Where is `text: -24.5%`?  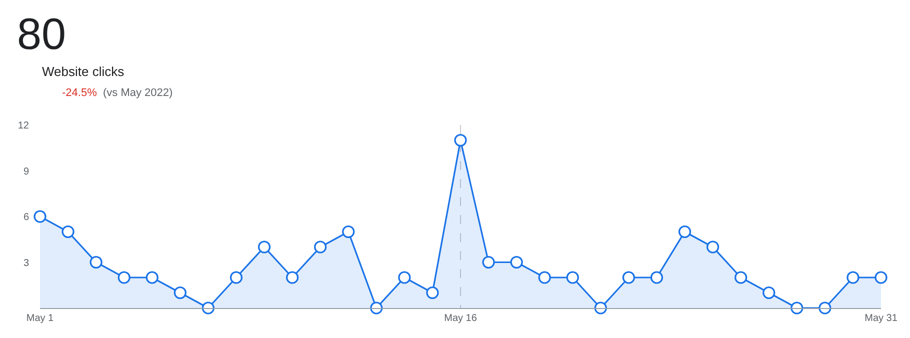 text: -24.5% is located at coordinates (80, 93).